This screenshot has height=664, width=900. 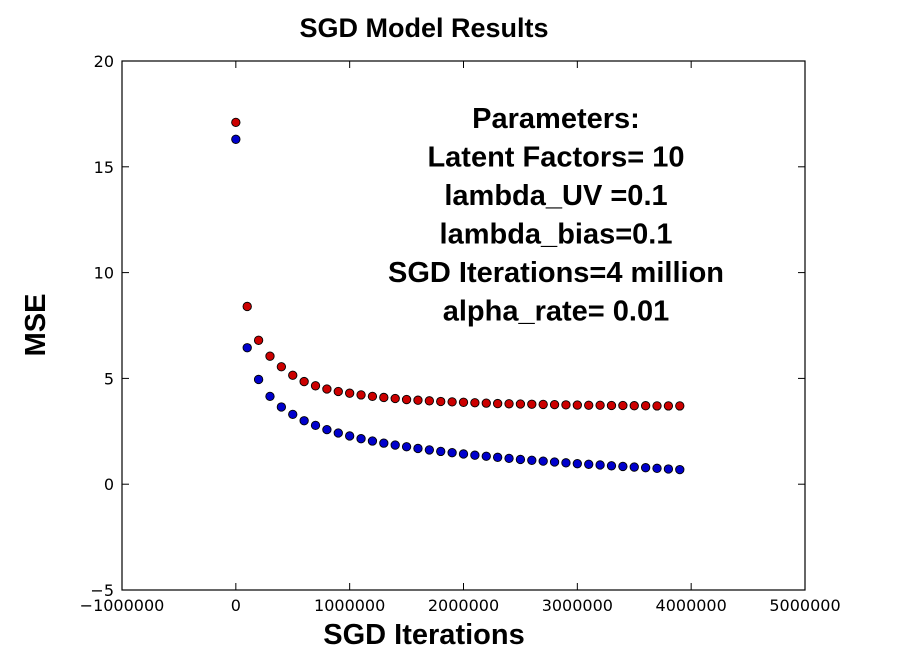 What do you see at coordinates (556, 312) in the screenshot?
I see `annotation-line: alpha_rate= 0.01` at bounding box center [556, 312].